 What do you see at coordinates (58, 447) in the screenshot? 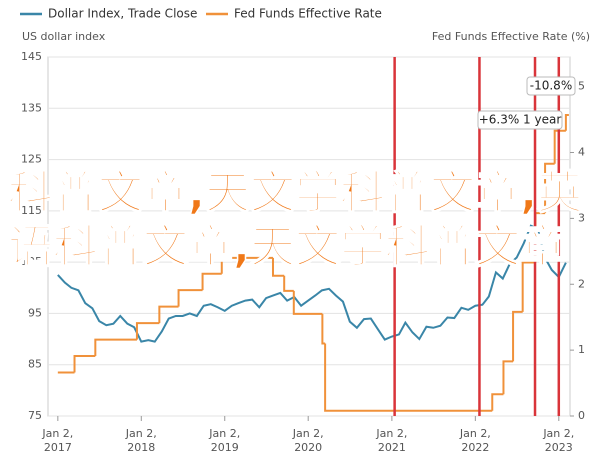
I see `x-tick-label-line: 2017` at bounding box center [58, 447].